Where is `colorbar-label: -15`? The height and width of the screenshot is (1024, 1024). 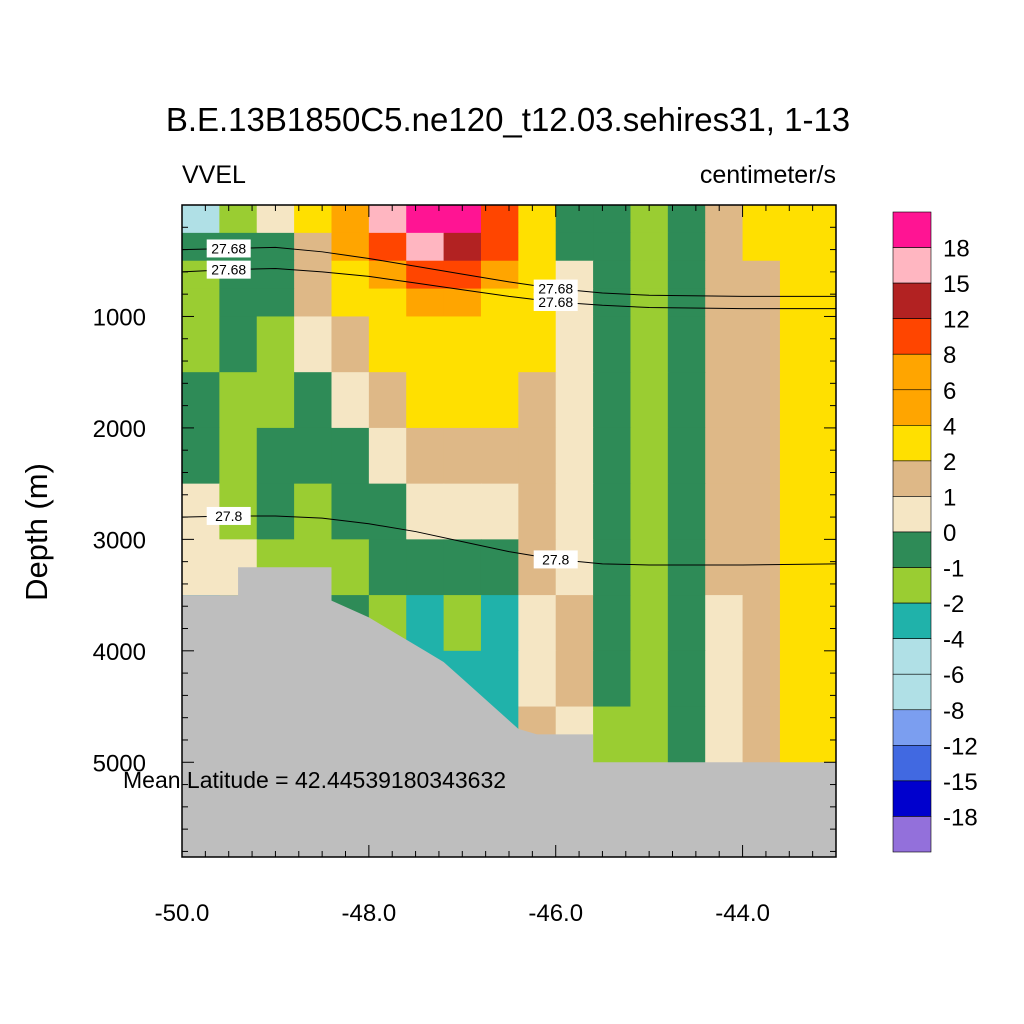
colorbar-label: -15 is located at coordinates (960, 782).